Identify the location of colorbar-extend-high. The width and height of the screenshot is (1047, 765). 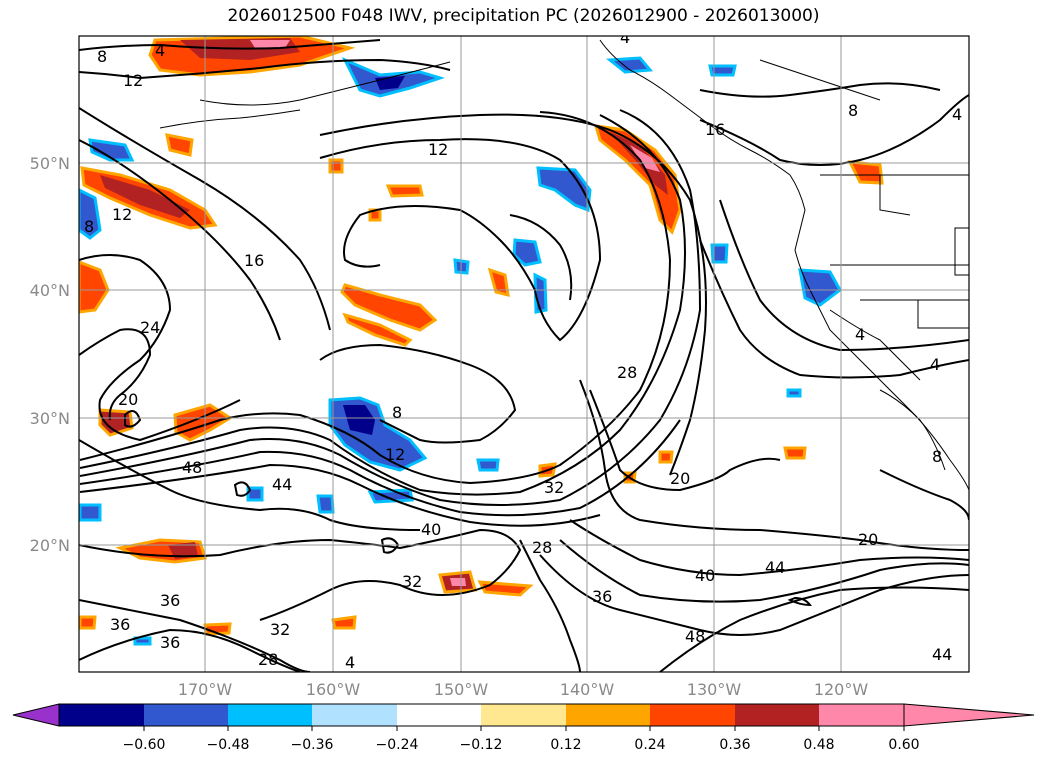
(969, 715).